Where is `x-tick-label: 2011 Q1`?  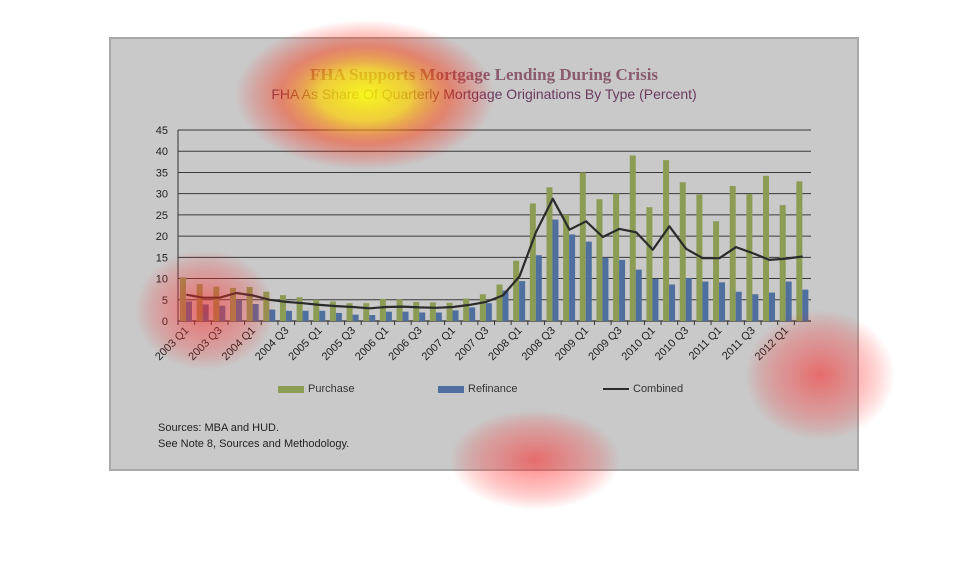
x-tick-label: 2011 Q1 is located at coordinates (706, 344).